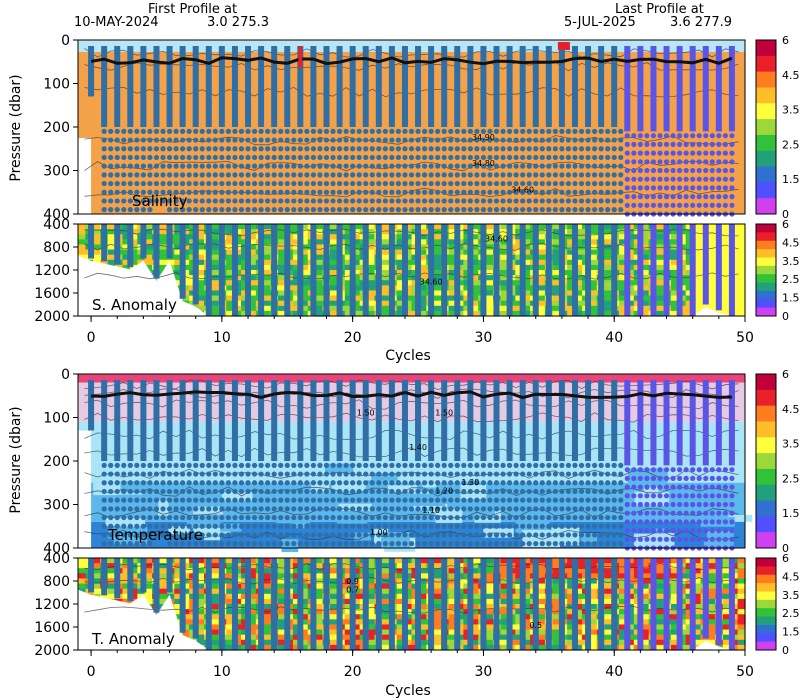 This screenshot has width=800, height=700. Describe the element at coordinates (238, 22) in the screenshot. I see `first-profile-values: 3.0 275.3` at that location.